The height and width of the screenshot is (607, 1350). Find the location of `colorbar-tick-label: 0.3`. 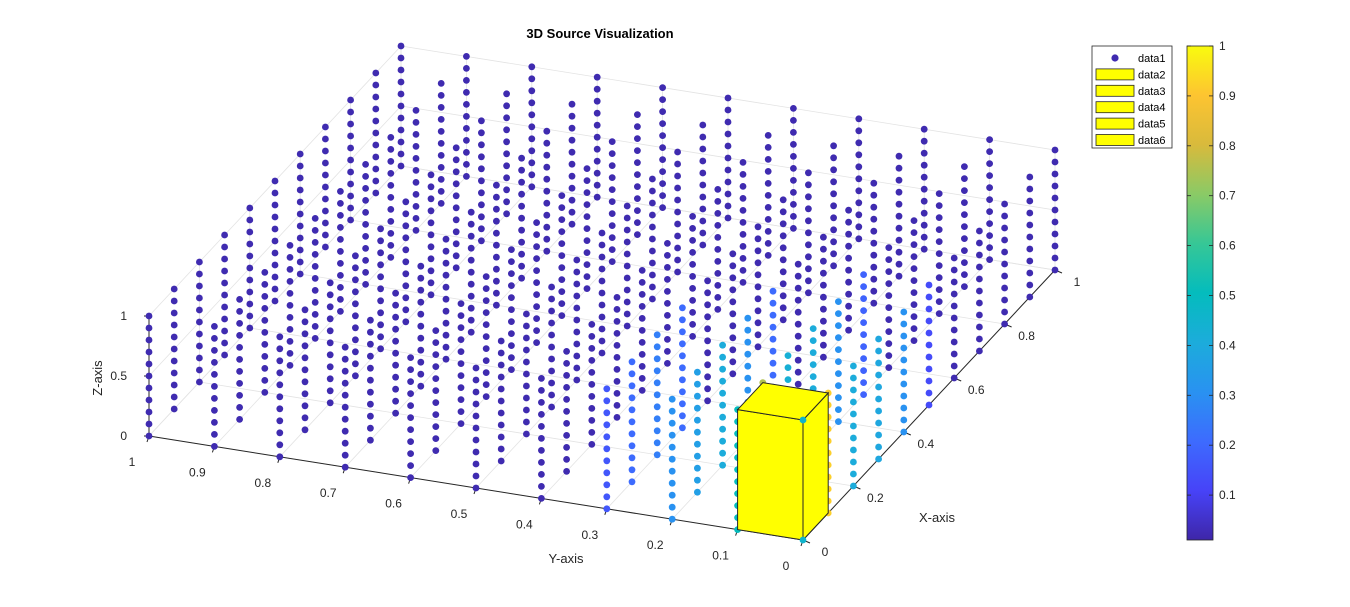

colorbar-tick-label: 0.3 is located at coordinates (1227, 395).